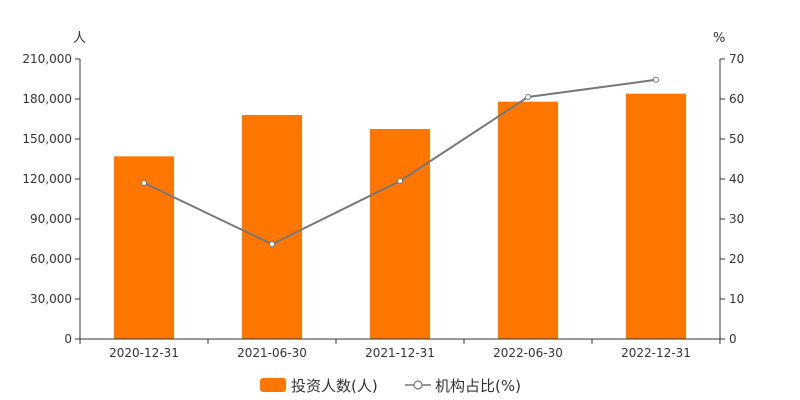 This screenshot has height=400, width=800. I want to click on x-tick-label: 2021-12-31, so click(400, 353).